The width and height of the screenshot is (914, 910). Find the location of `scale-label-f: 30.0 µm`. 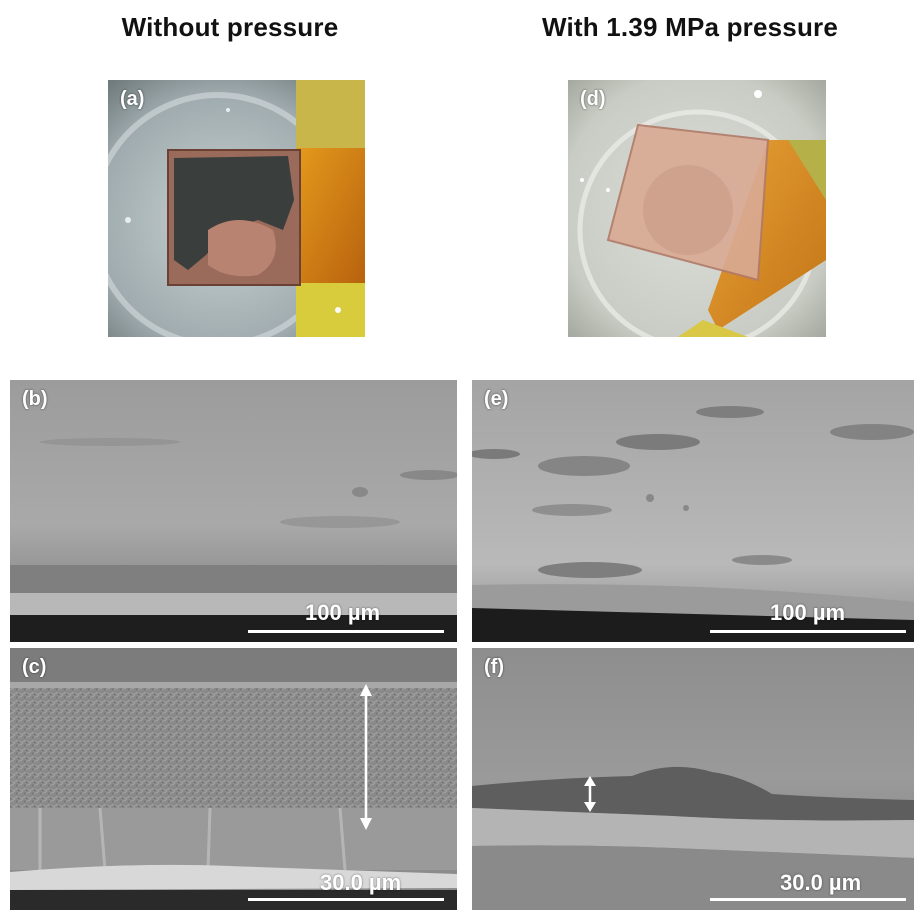

scale-label-f: 30.0 µm is located at coordinates (821, 882).